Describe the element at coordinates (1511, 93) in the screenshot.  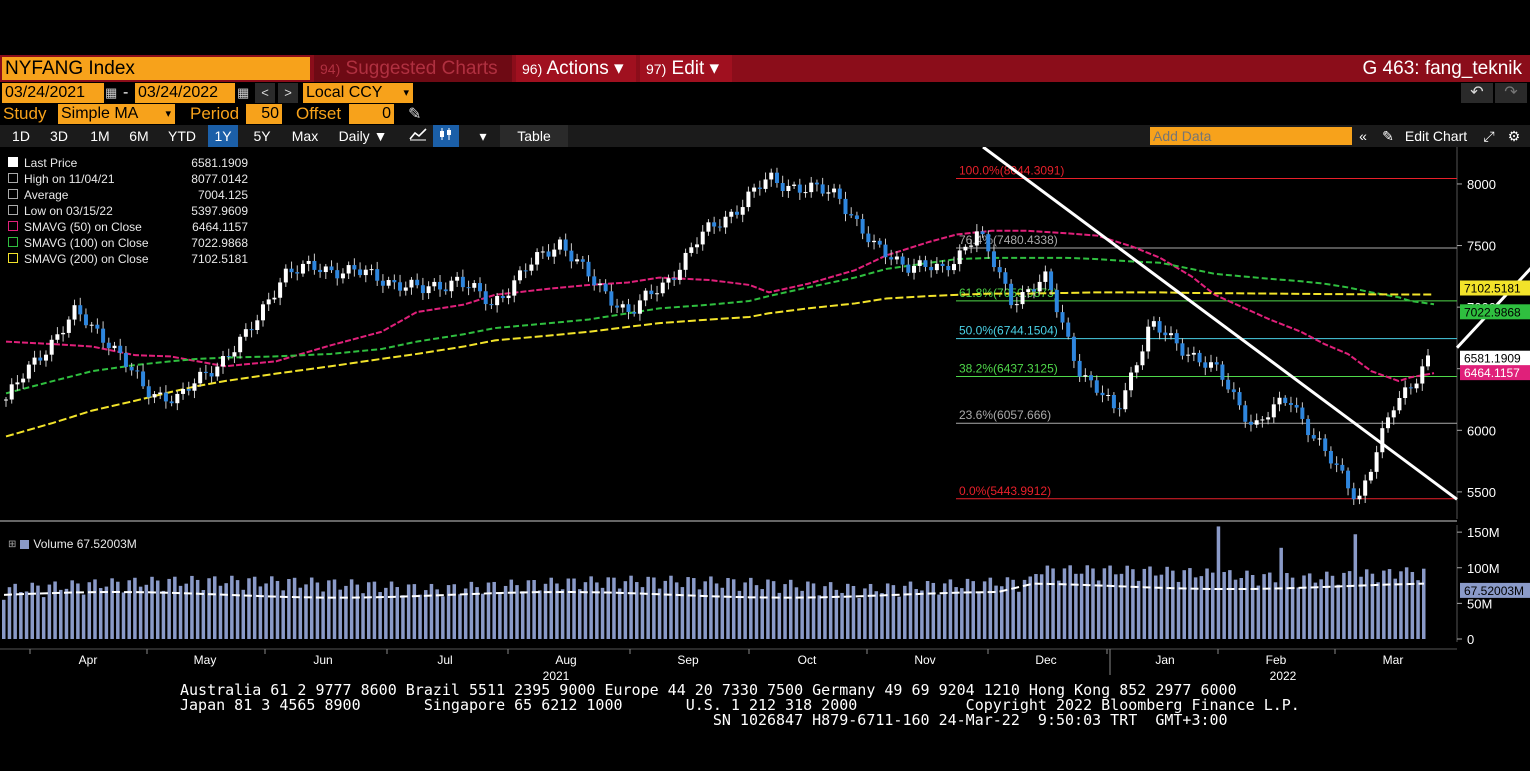
I see `redo-button: ↷` at that location.